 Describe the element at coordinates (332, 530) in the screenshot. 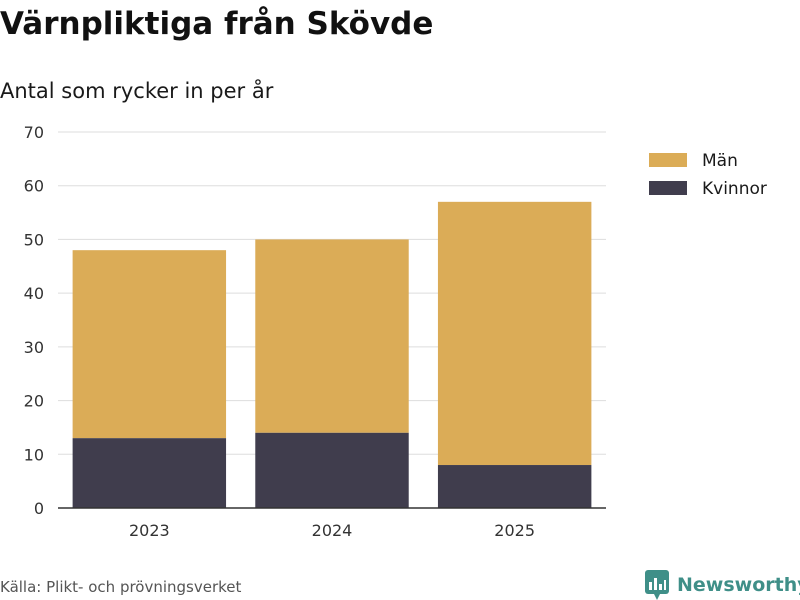

I see `x-tick-label: 2024` at that location.